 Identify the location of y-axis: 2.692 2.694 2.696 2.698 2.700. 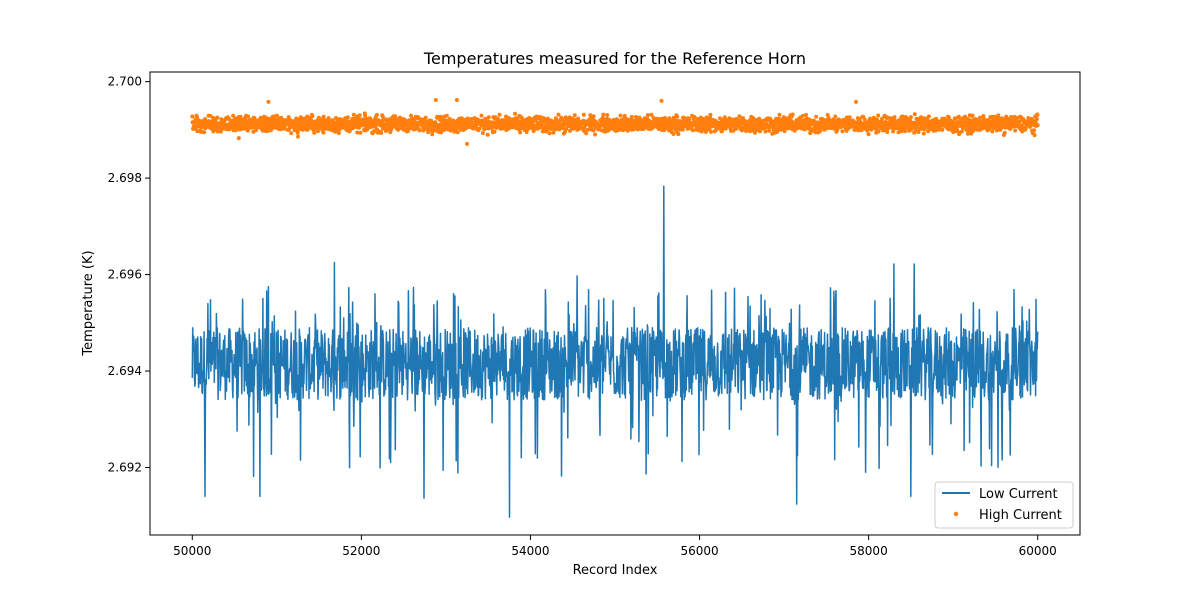
(129, 274).